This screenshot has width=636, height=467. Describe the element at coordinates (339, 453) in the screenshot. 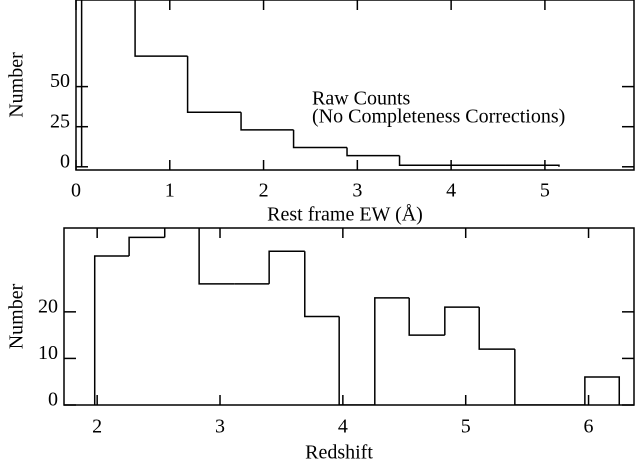

I see `x-axis-label: Redshift` at that location.